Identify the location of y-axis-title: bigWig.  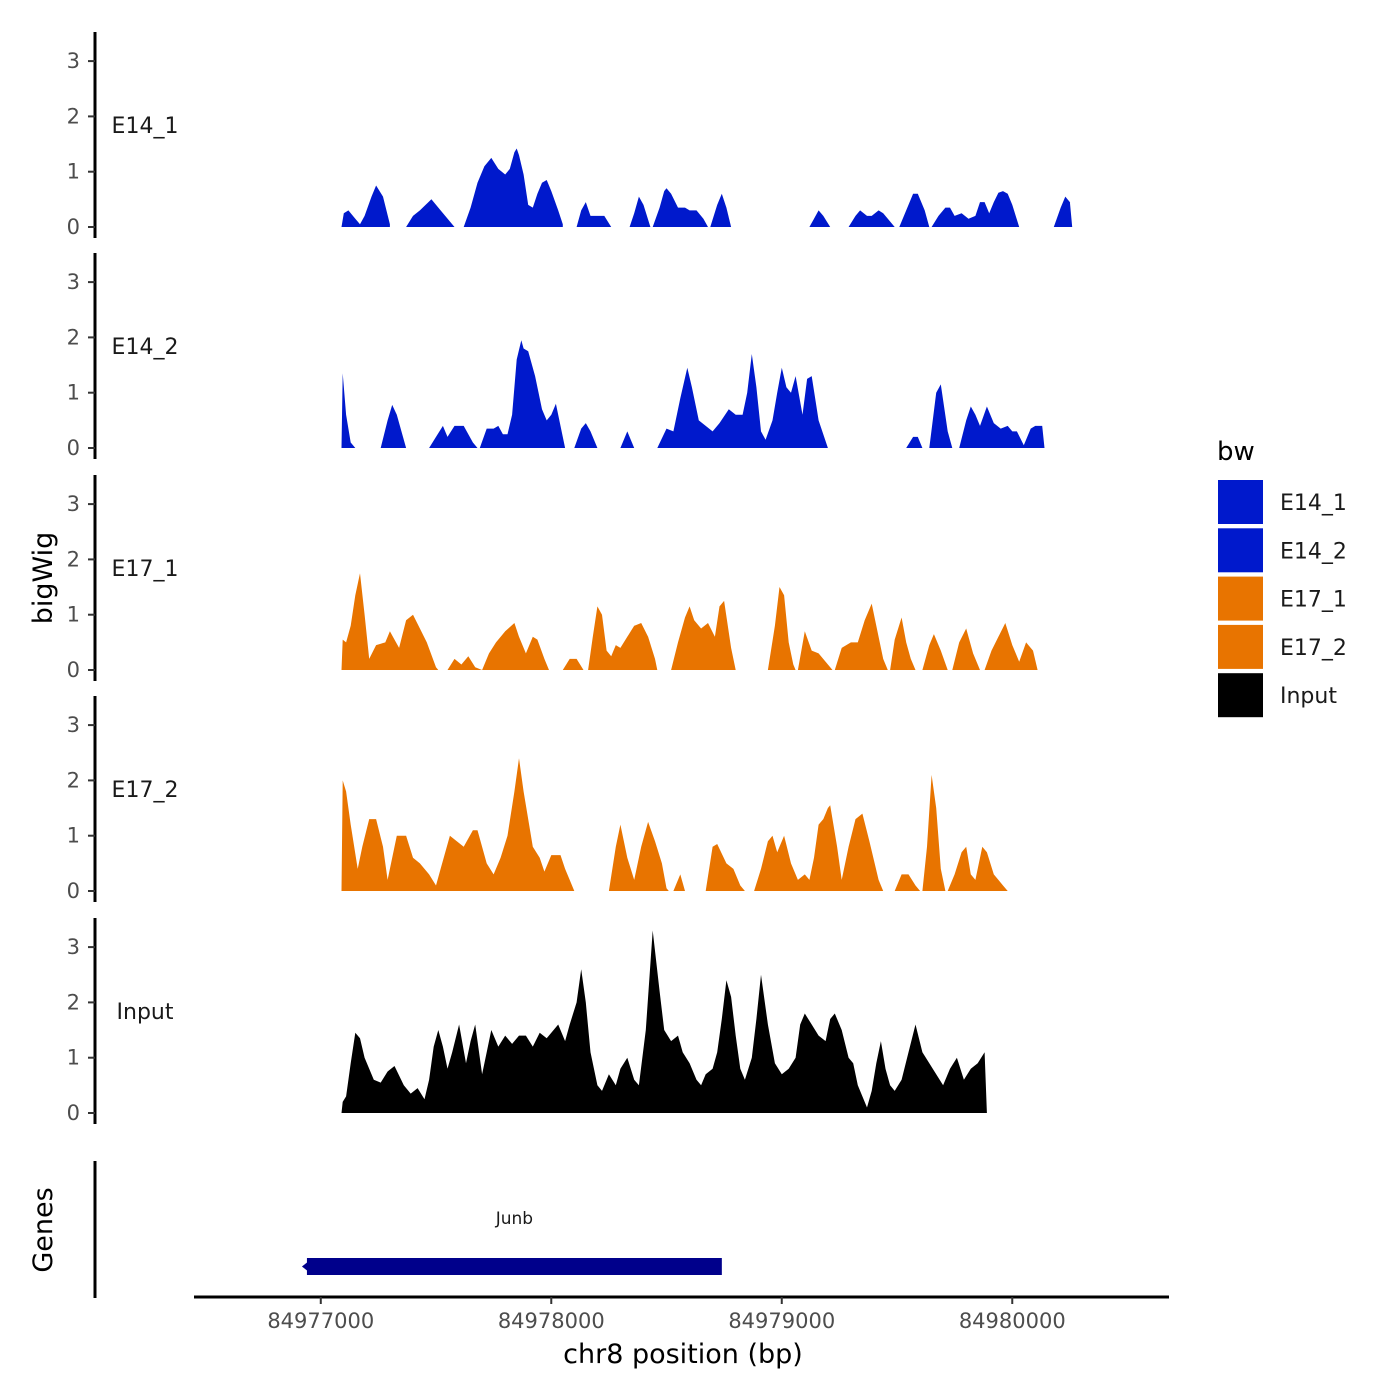
(43, 578).